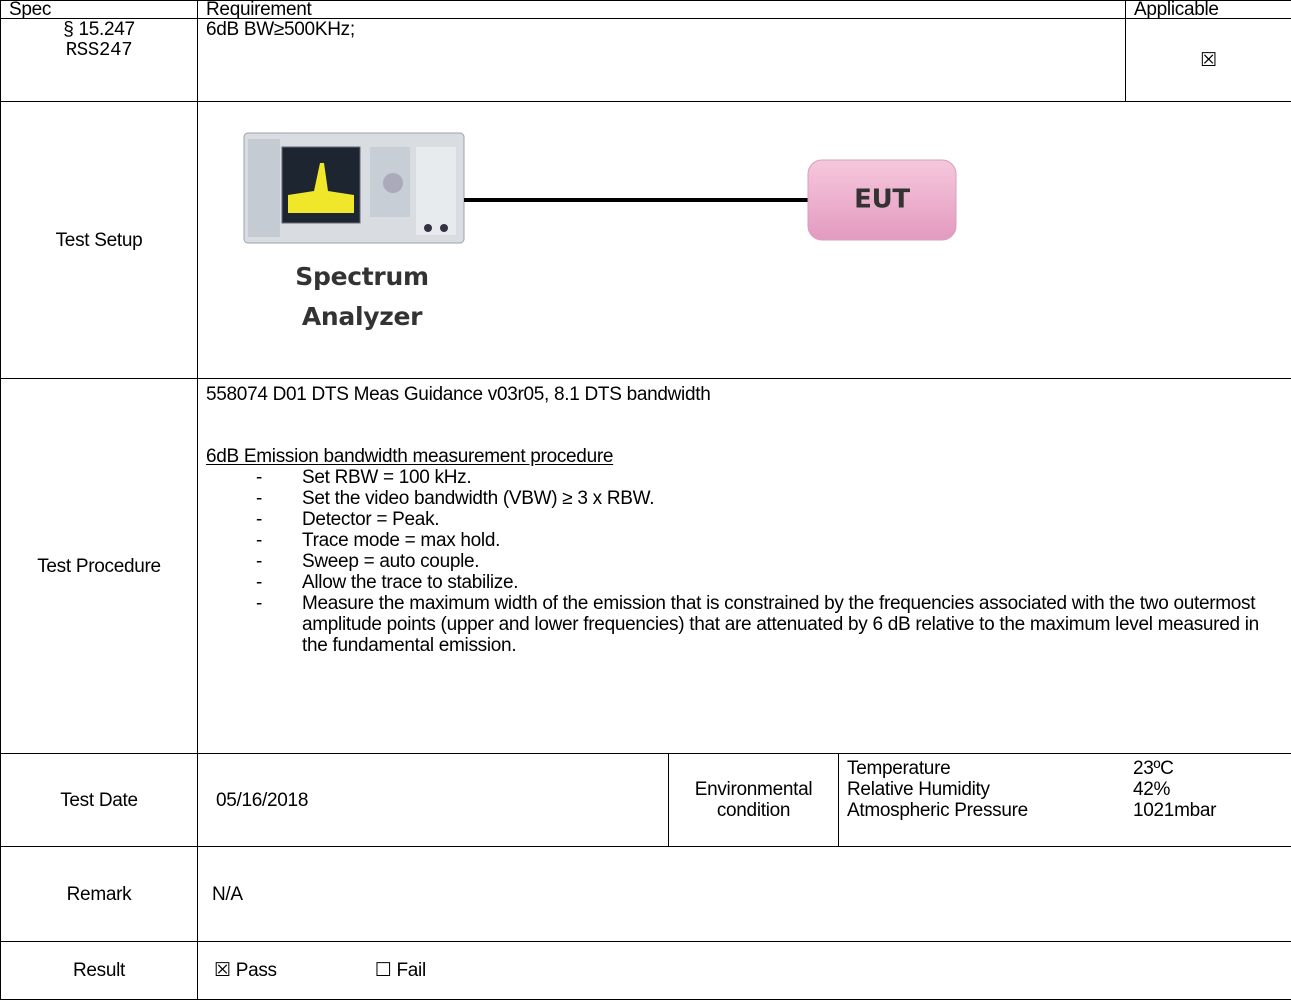 Image resolution: width=1291 pixels, height=1000 pixels. What do you see at coordinates (738, 477) in the screenshot?
I see `step: -Set RBW = 100 kHz.` at bounding box center [738, 477].